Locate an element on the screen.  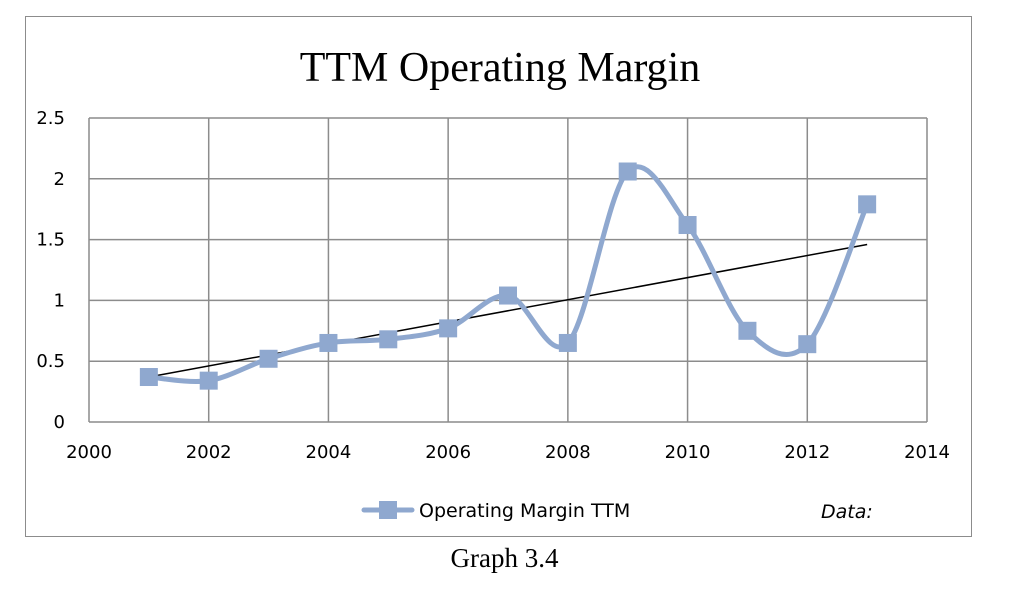
x-tick-label: 2006 is located at coordinates (448, 452).